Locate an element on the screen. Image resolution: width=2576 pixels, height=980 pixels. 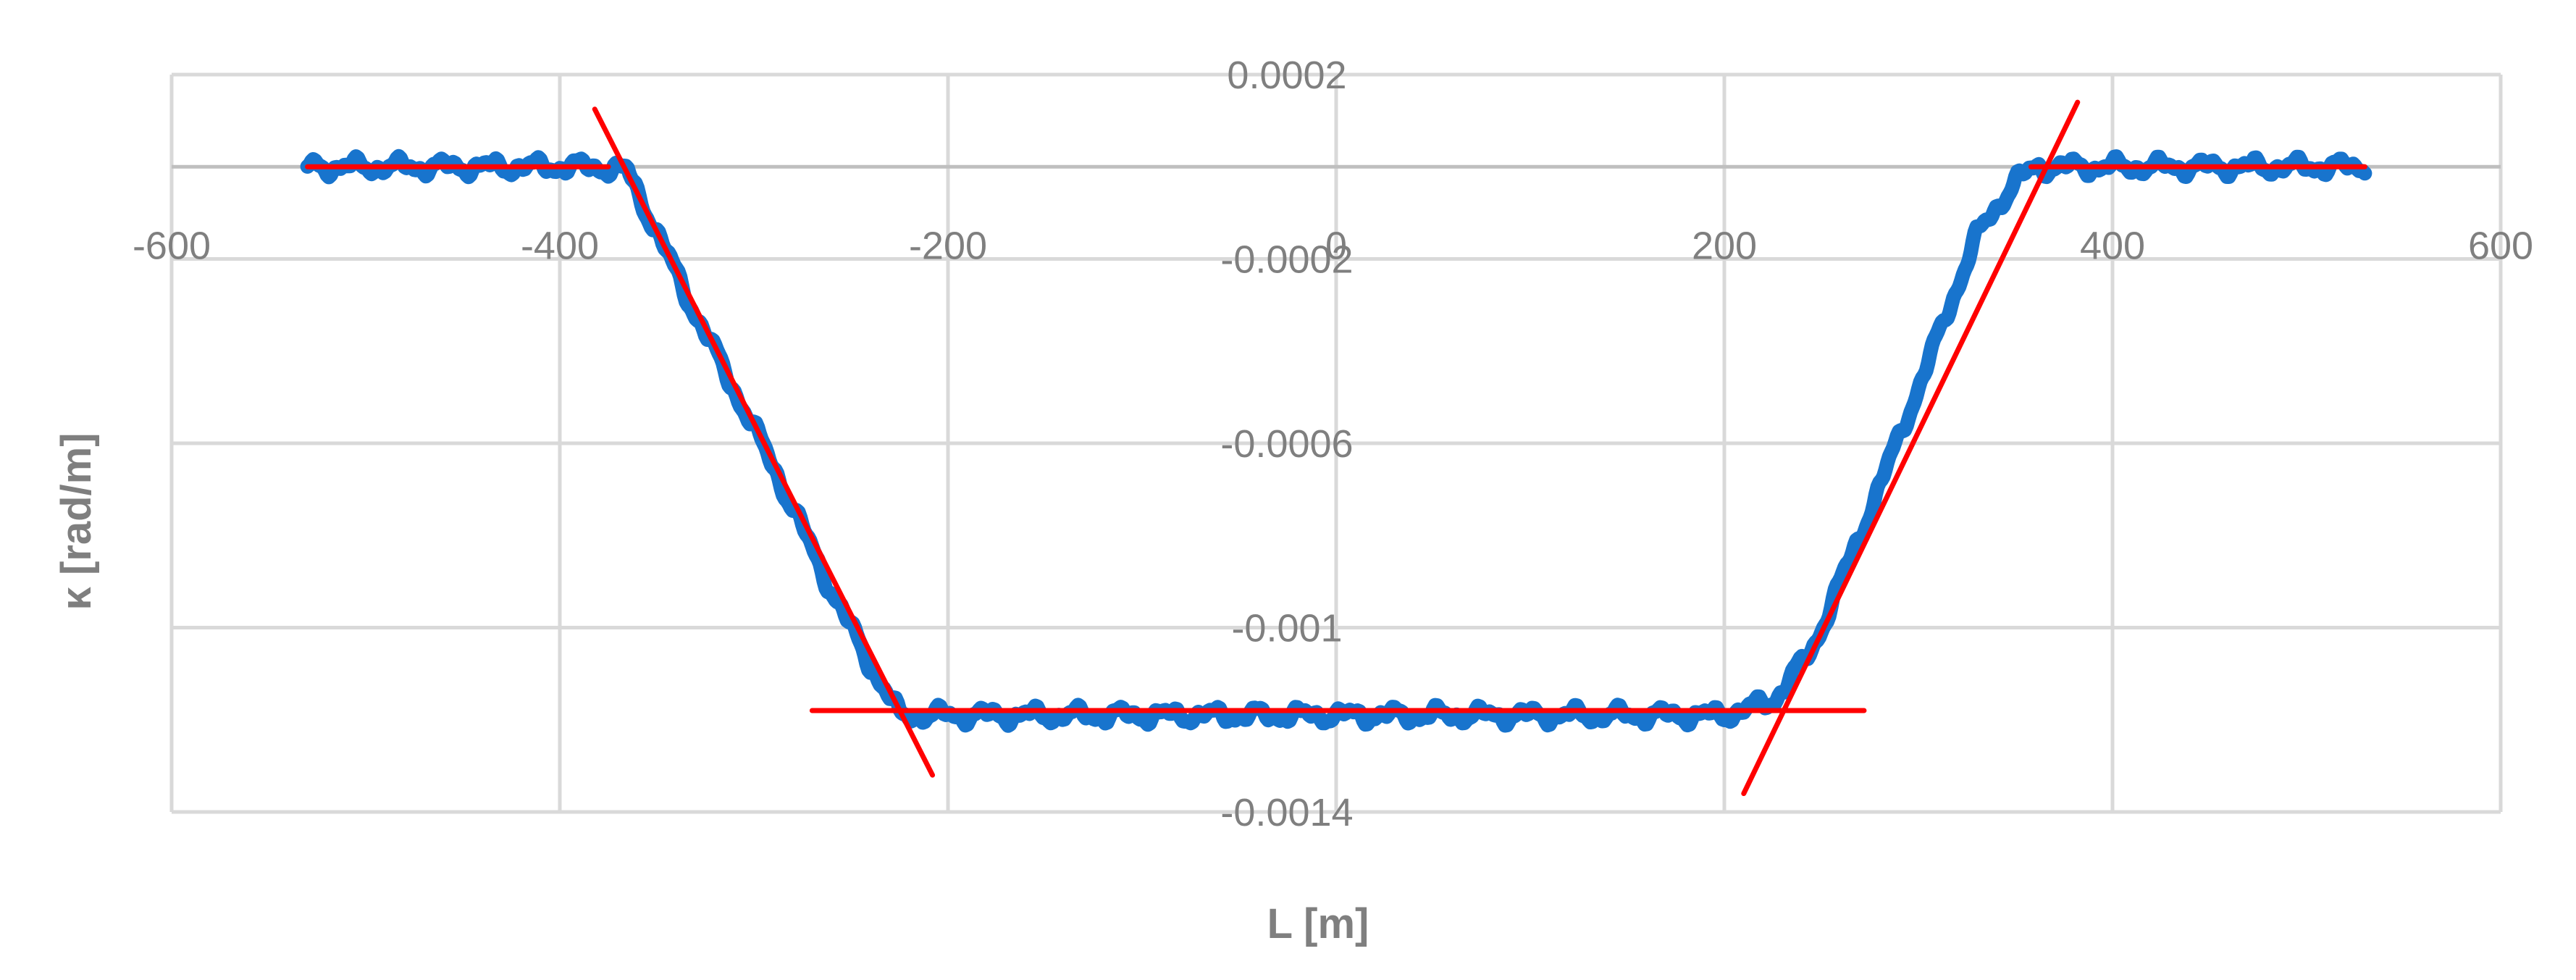
x-tick-label: -600 is located at coordinates (172, 246).